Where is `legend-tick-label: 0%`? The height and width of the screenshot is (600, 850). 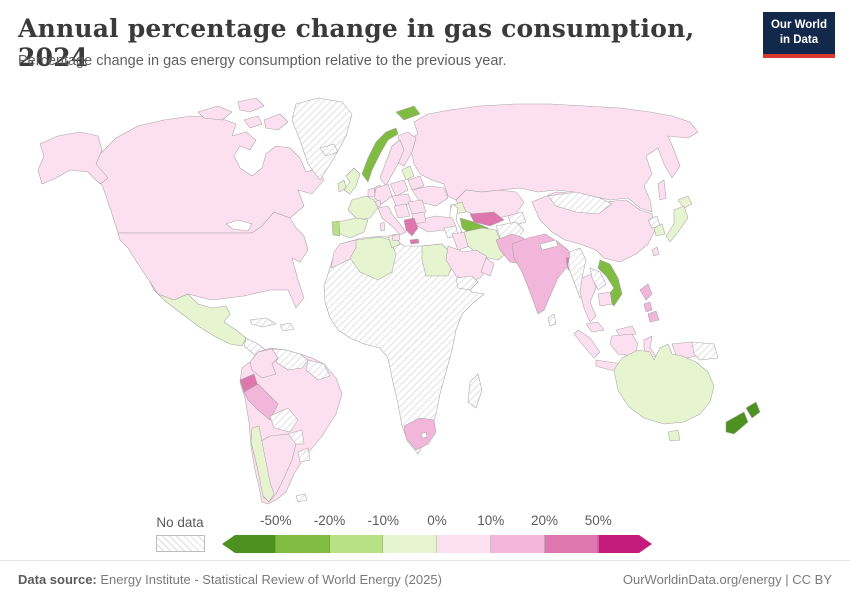
legend-tick-label: 0% is located at coordinates (437, 520).